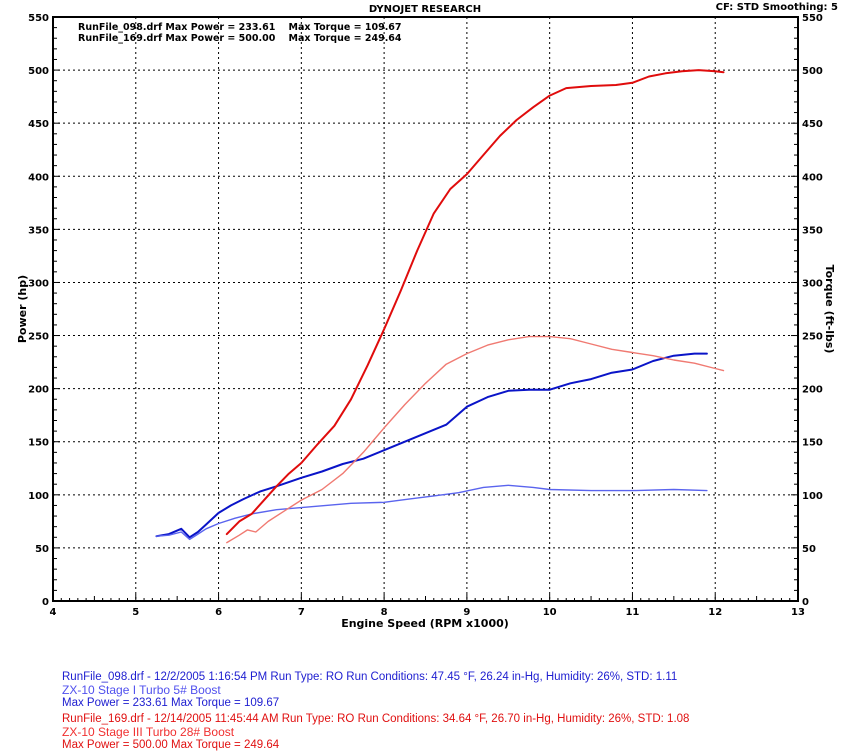  I want to click on y-tick-label-50: 50, so click(42, 549).